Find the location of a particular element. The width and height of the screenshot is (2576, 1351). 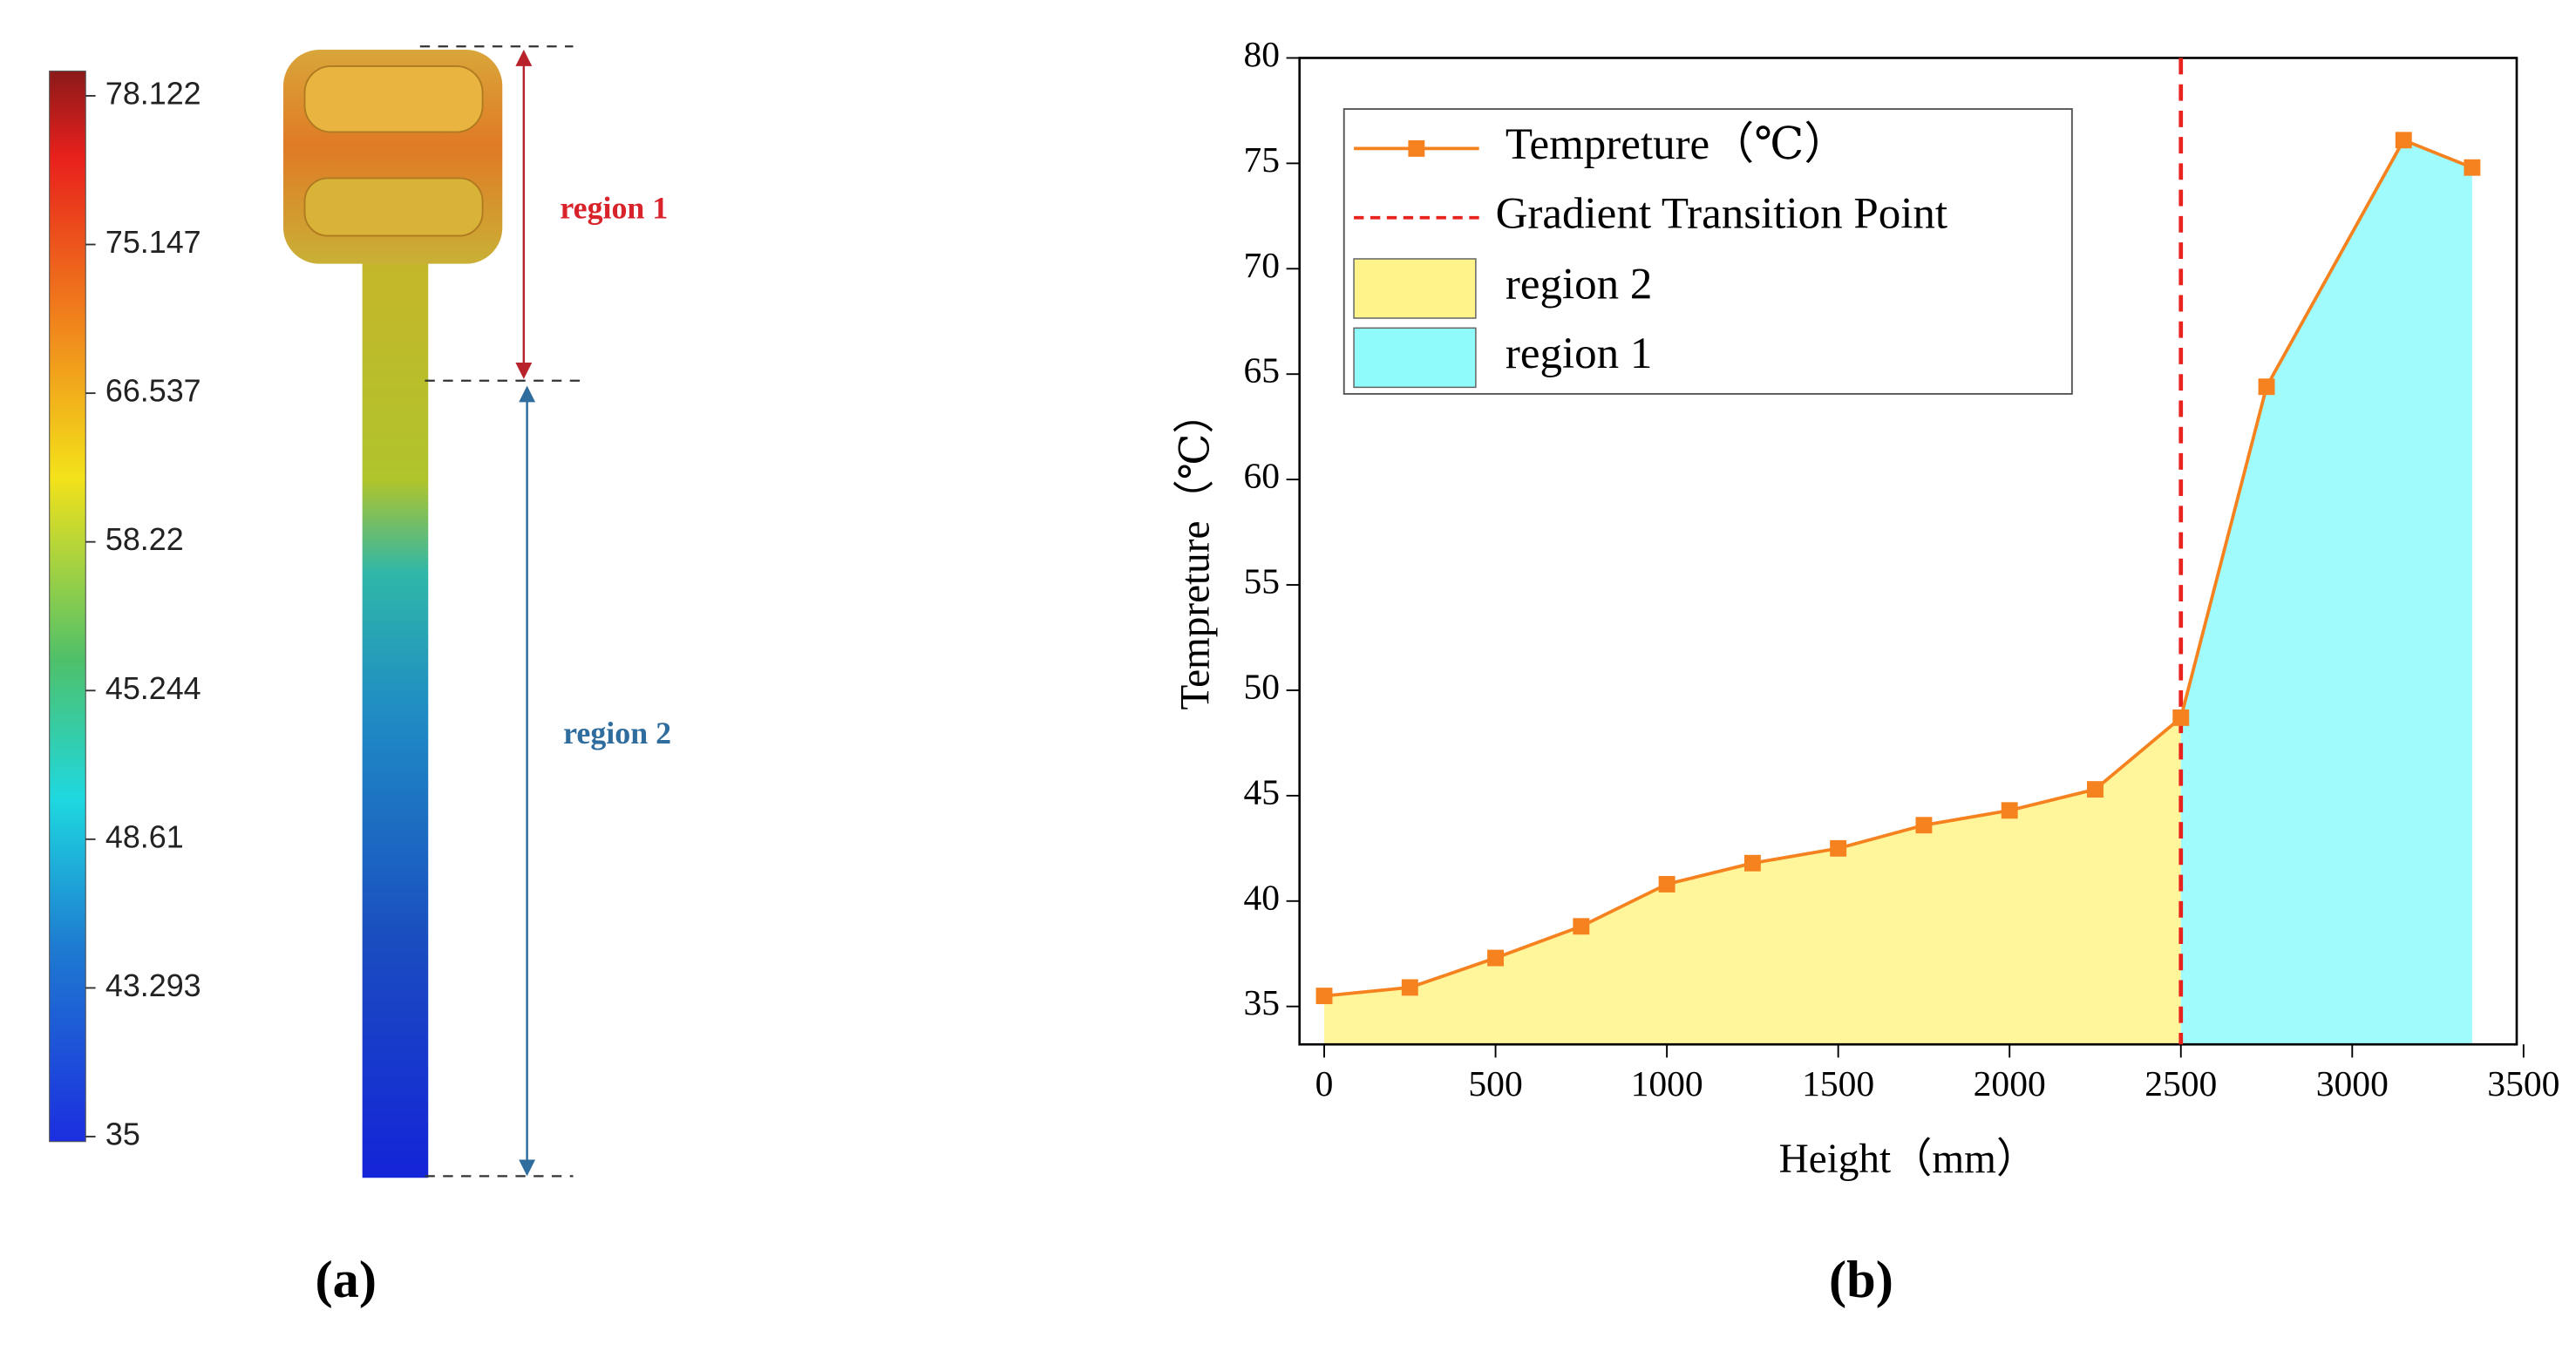

x-tick-label: 0 is located at coordinates (1324, 1083).